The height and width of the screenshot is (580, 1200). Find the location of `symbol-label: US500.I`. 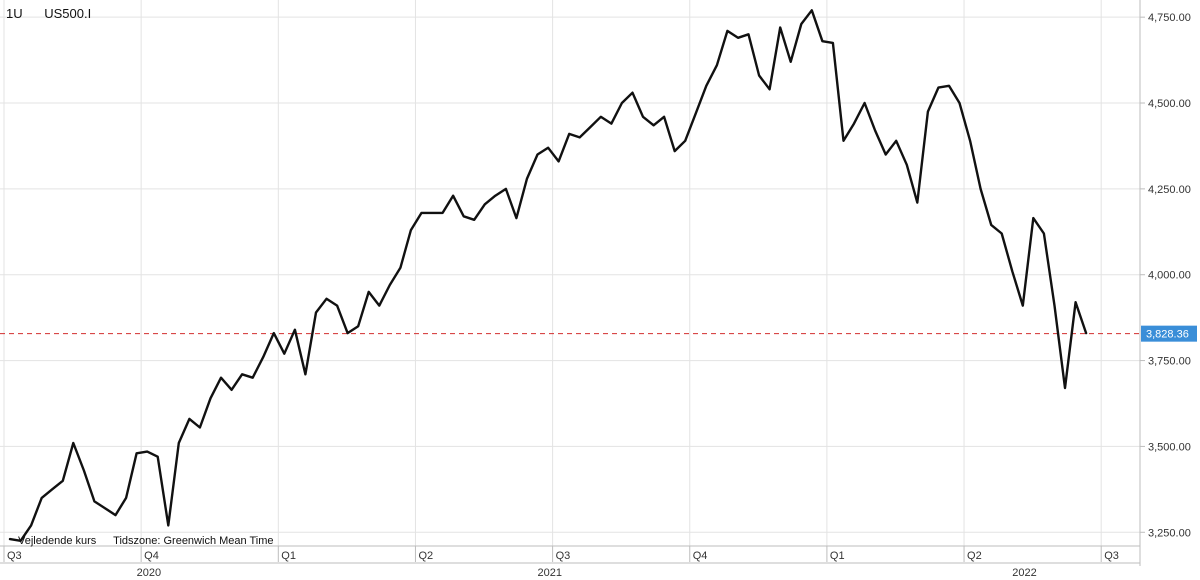

symbol-label: US500.I is located at coordinates (68, 13).